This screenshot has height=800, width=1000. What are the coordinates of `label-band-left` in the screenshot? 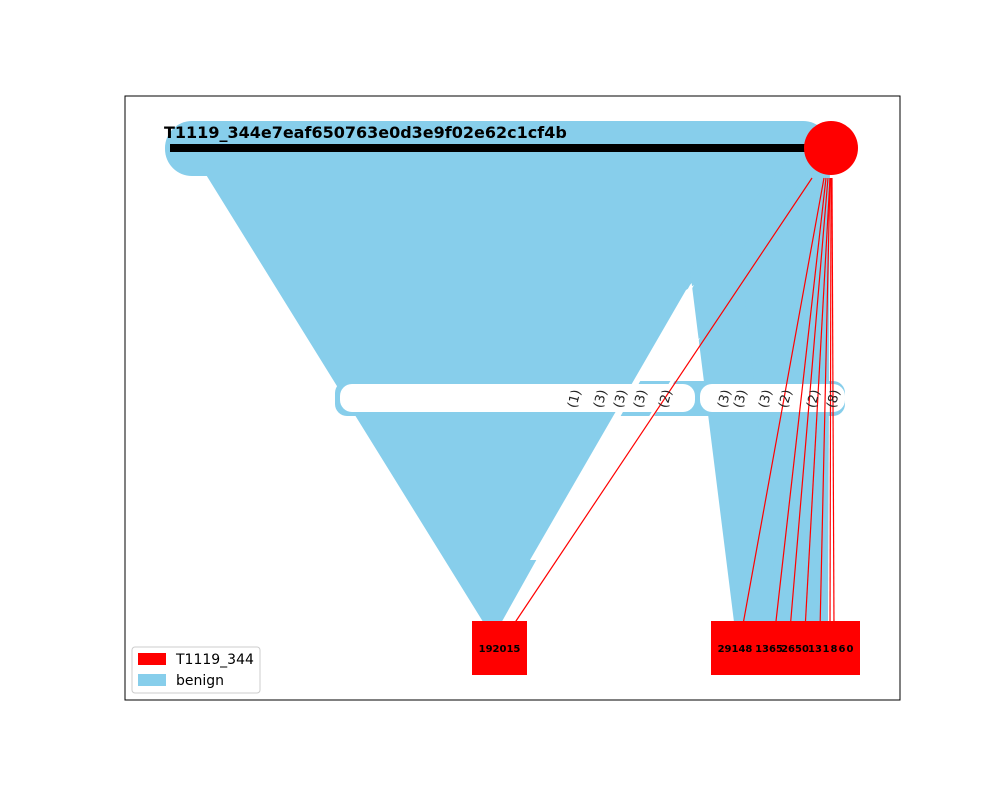 It's located at (517, 398).